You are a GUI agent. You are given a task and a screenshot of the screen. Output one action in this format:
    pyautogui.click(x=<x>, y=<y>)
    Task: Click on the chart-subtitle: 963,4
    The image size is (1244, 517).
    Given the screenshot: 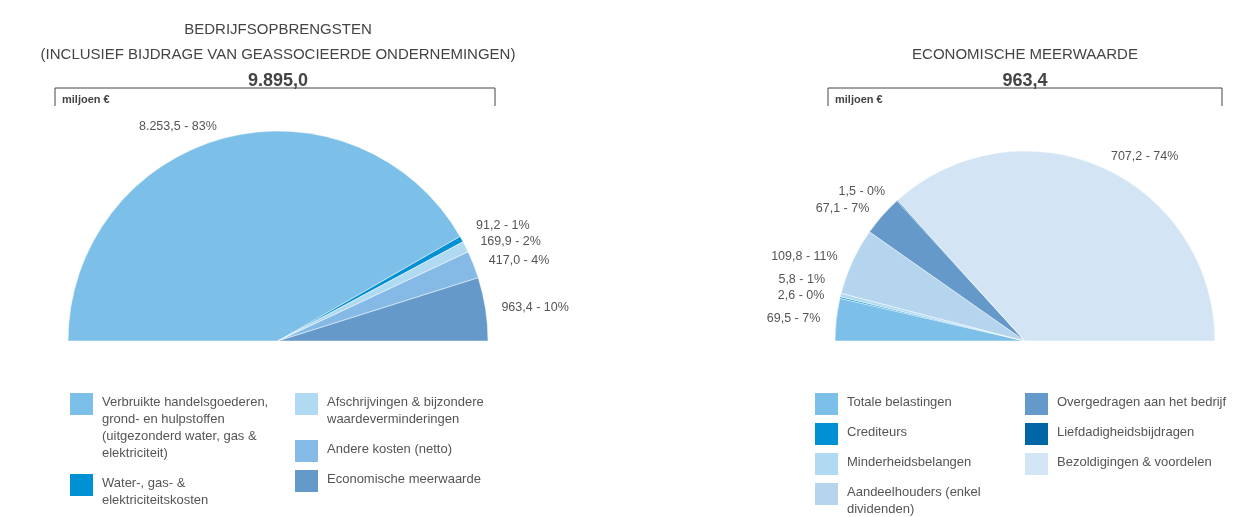 What is the action you would take?
    pyautogui.click(x=1025, y=80)
    